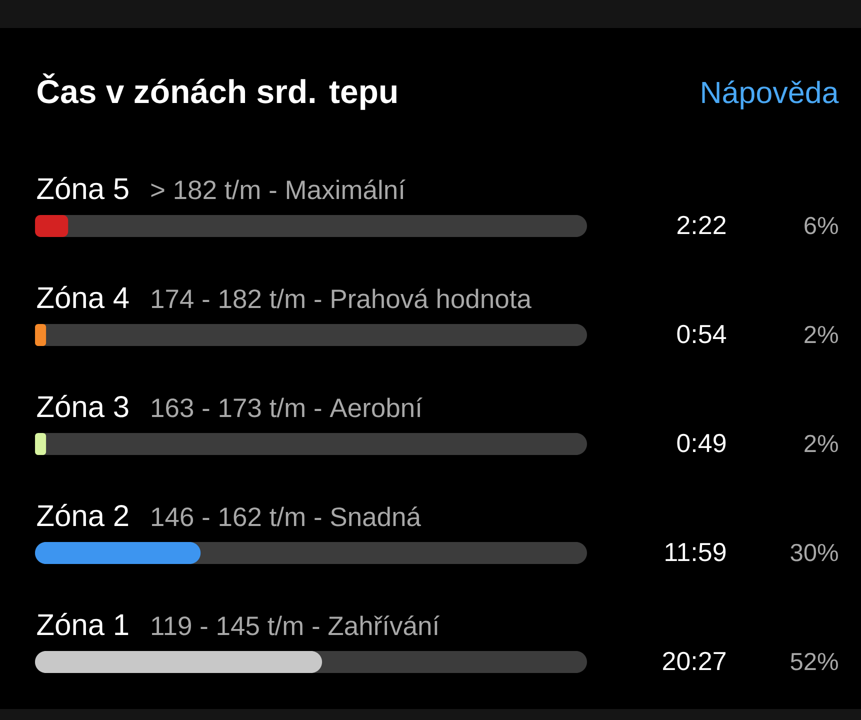 The height and width of the screenshot is (720, 861). What do you see at coordinates (701, 443) in the screenshot?
I see `text: 0:49` at bounding box center [701, 443].